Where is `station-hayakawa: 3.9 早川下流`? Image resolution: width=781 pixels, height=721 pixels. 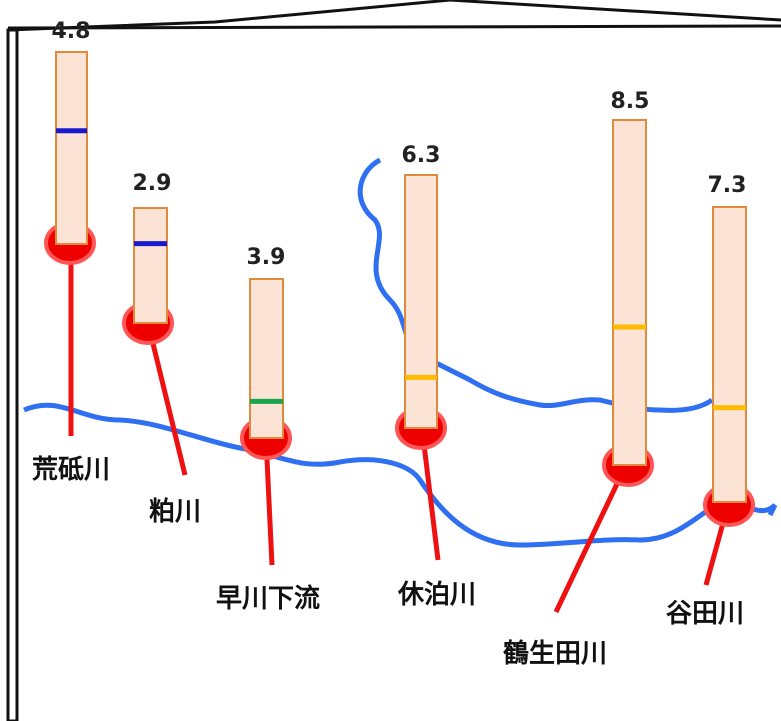 station-hayakawa: 3.9 早川下流 is located at coordinates (268, 429).